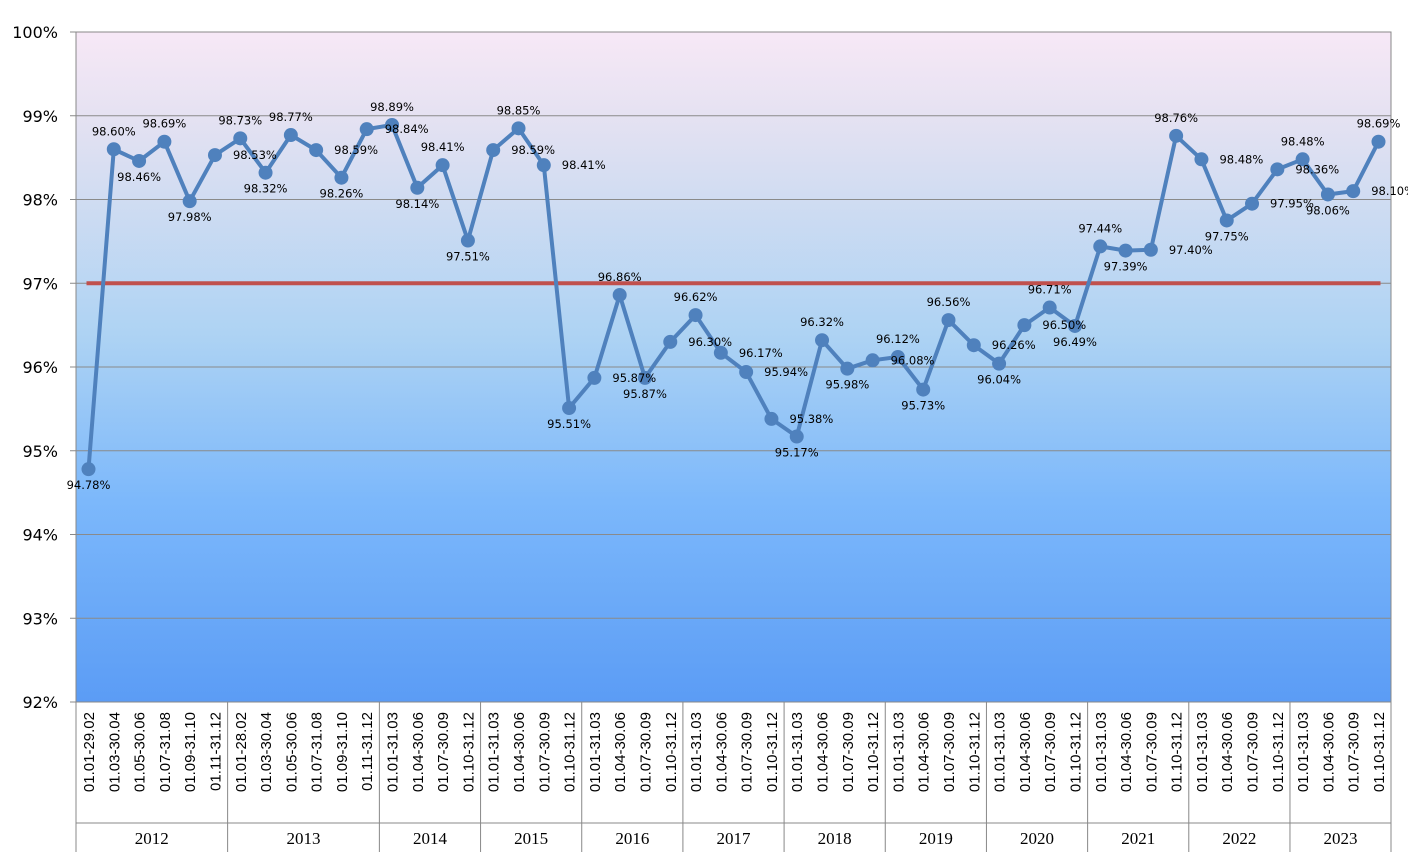 The width and height of the screenshot is (1408, 861). I want to click on y-tick-label: 93%, so click(40, 618).